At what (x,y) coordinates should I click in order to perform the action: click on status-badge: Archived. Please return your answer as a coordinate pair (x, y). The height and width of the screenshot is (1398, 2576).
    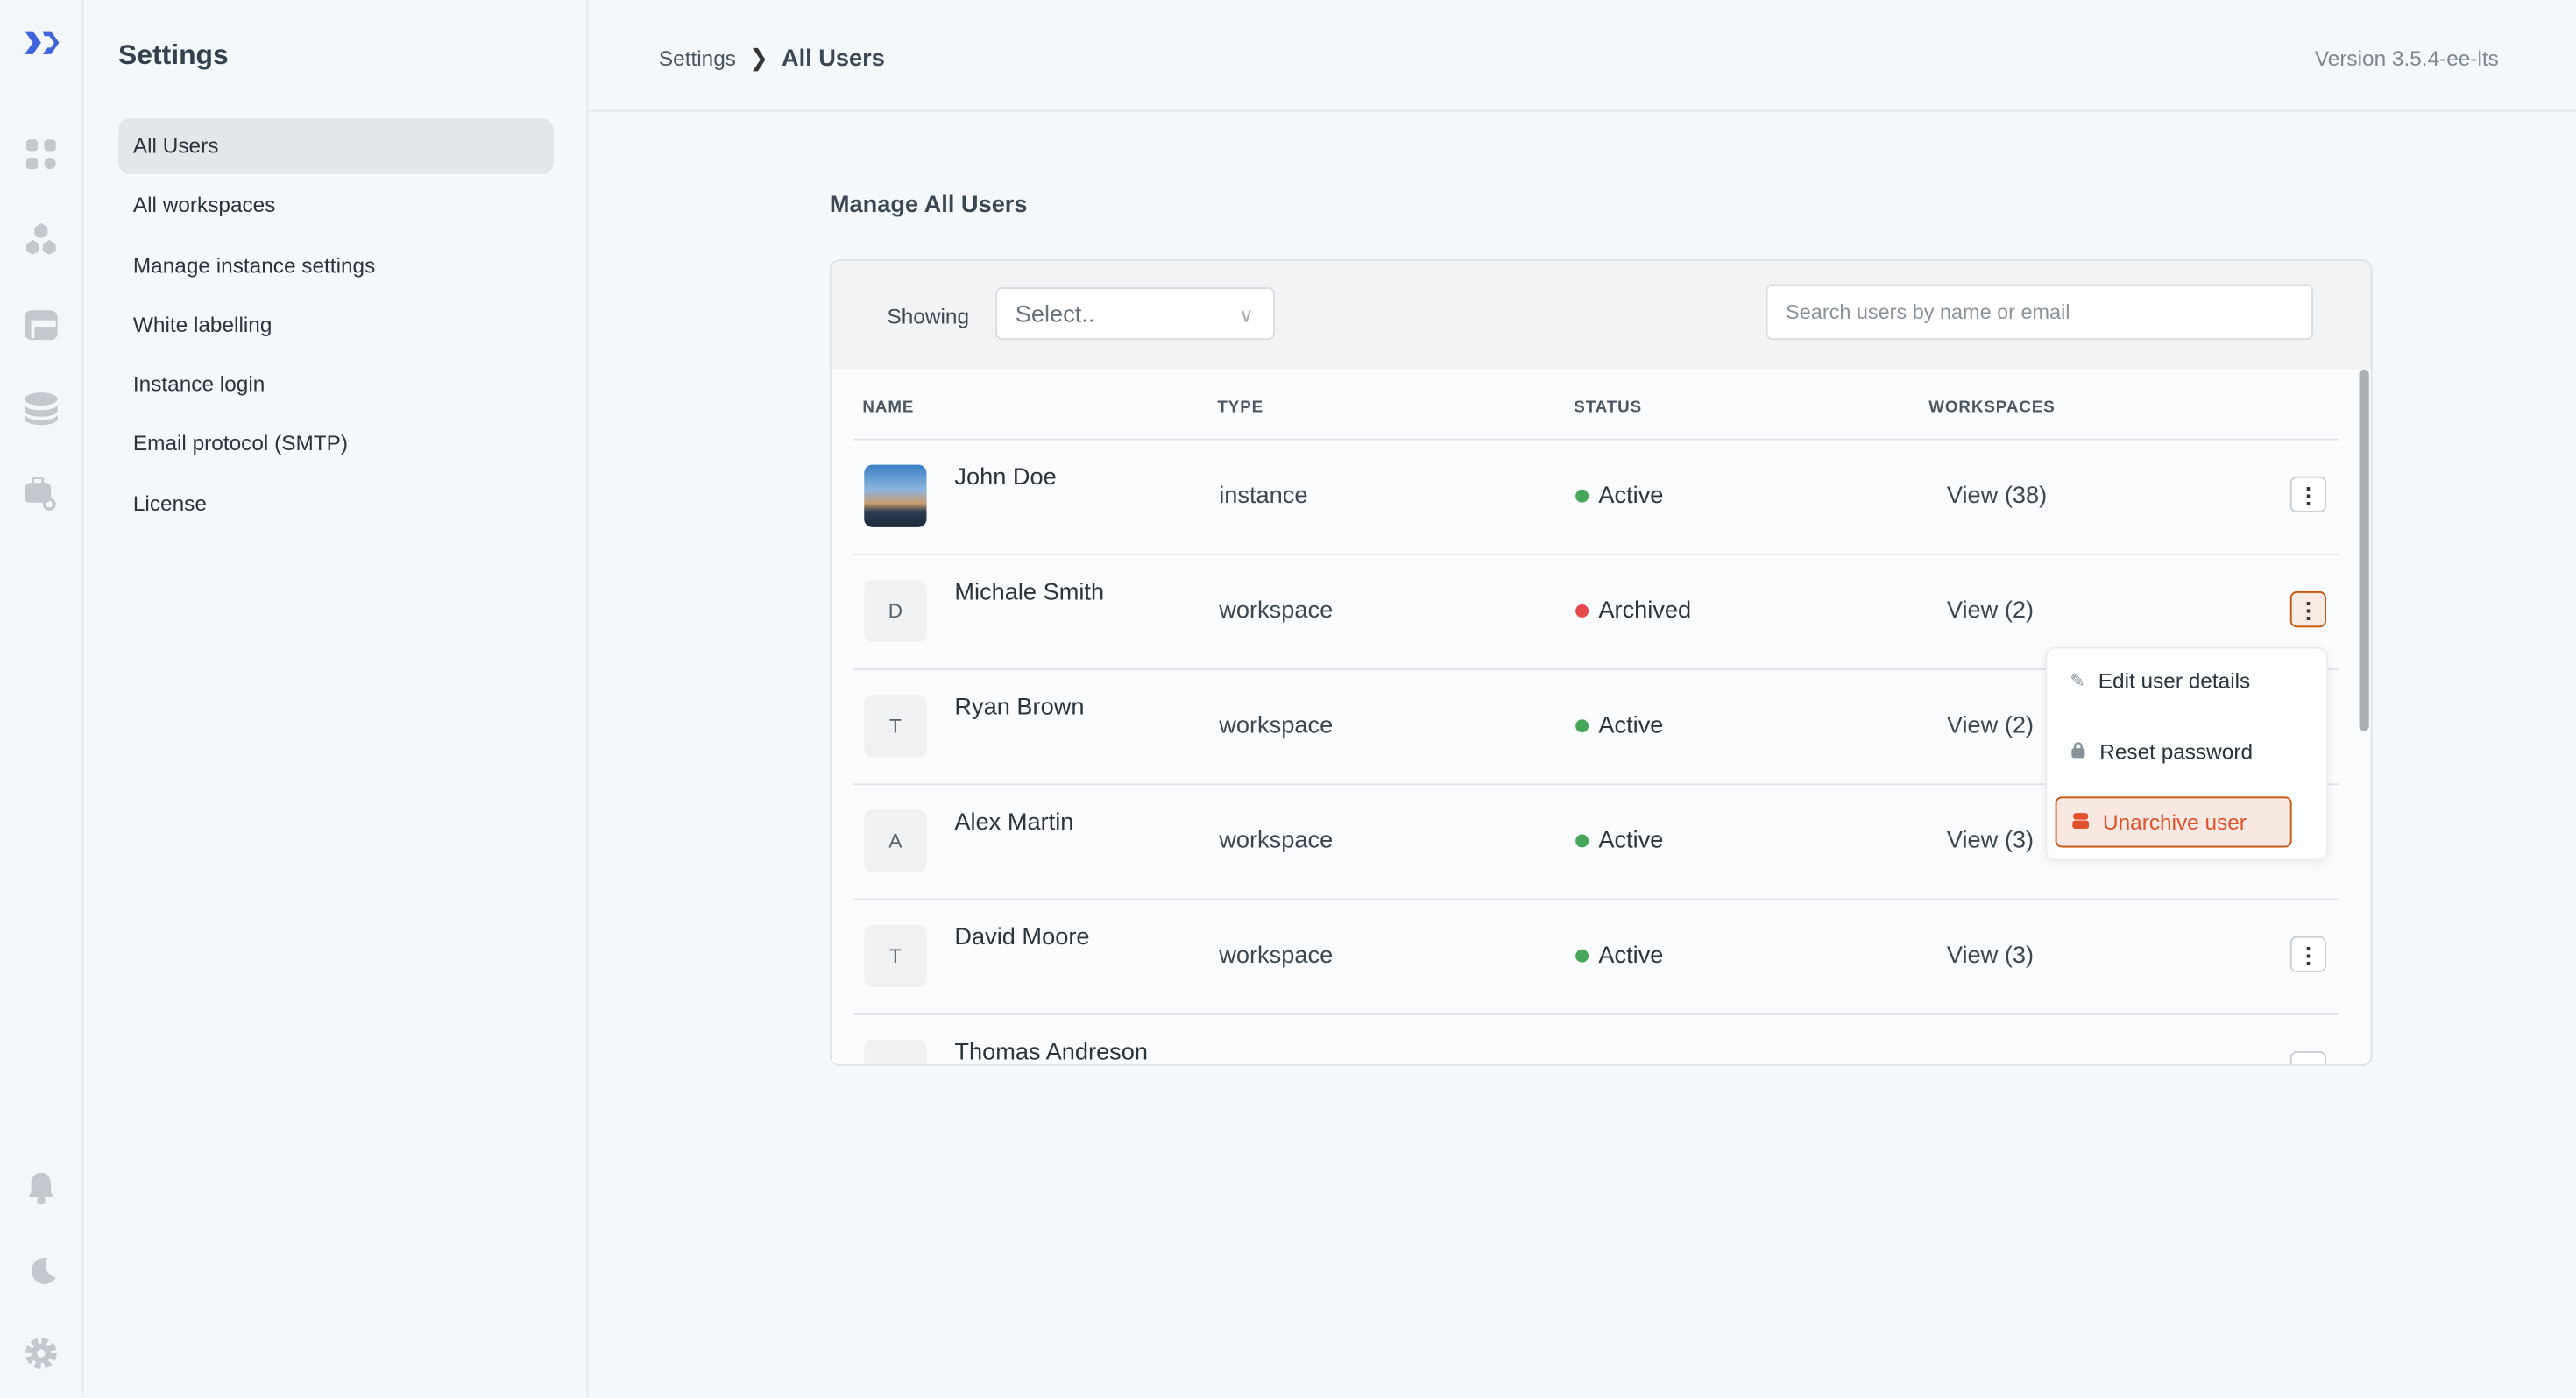
    Looking at the image, I should click on (1633, 611).